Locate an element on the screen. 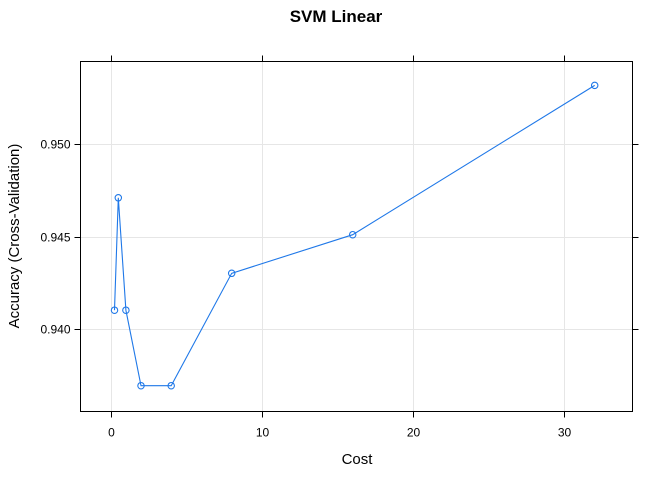 The image size is (672, 480). x-axis-label: Cost is located at coordinates (358, 459).